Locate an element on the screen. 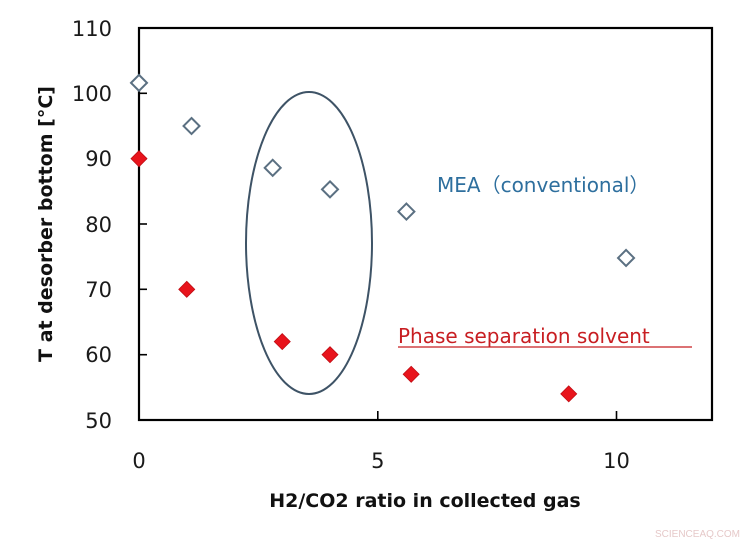 The width and height of the screenshot is (750, 542). x-axis-title: H2/CO2 ratio in collected gas is located at coordinates (425, 501).